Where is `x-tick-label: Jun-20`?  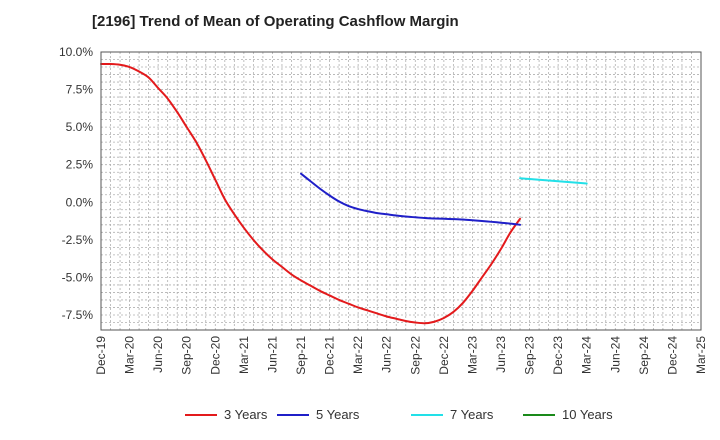 x-tick-label: Jun-20 is located at coordinates (158, 354).